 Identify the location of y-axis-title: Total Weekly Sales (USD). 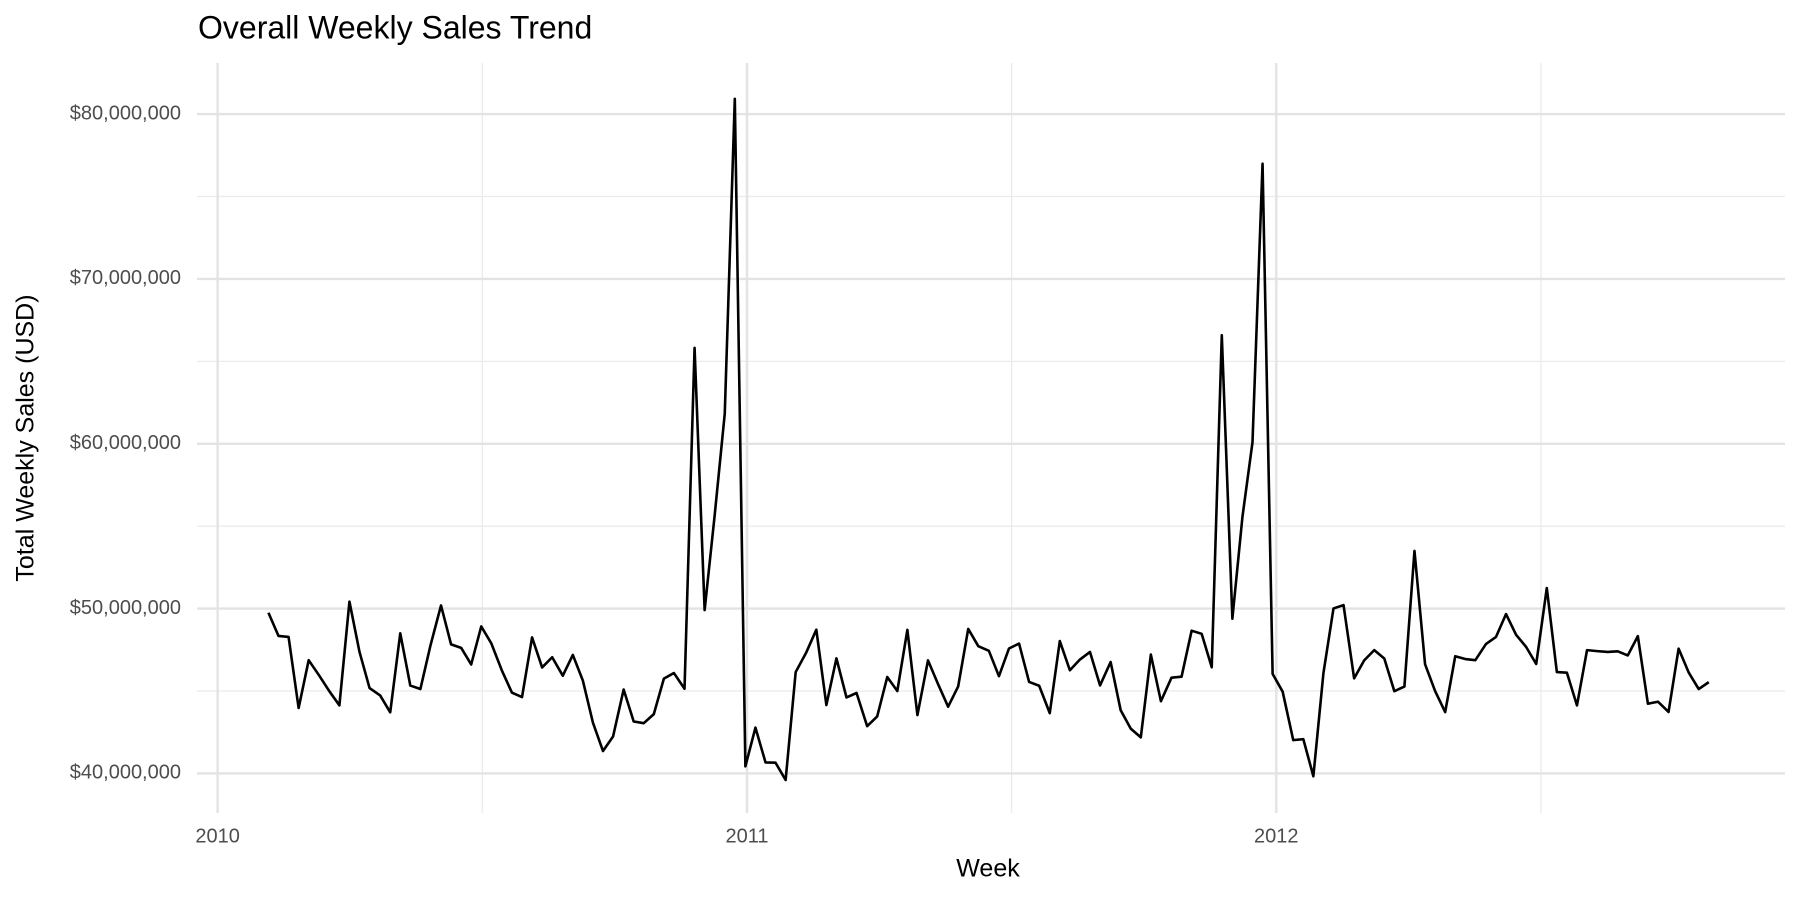
(26, 437).